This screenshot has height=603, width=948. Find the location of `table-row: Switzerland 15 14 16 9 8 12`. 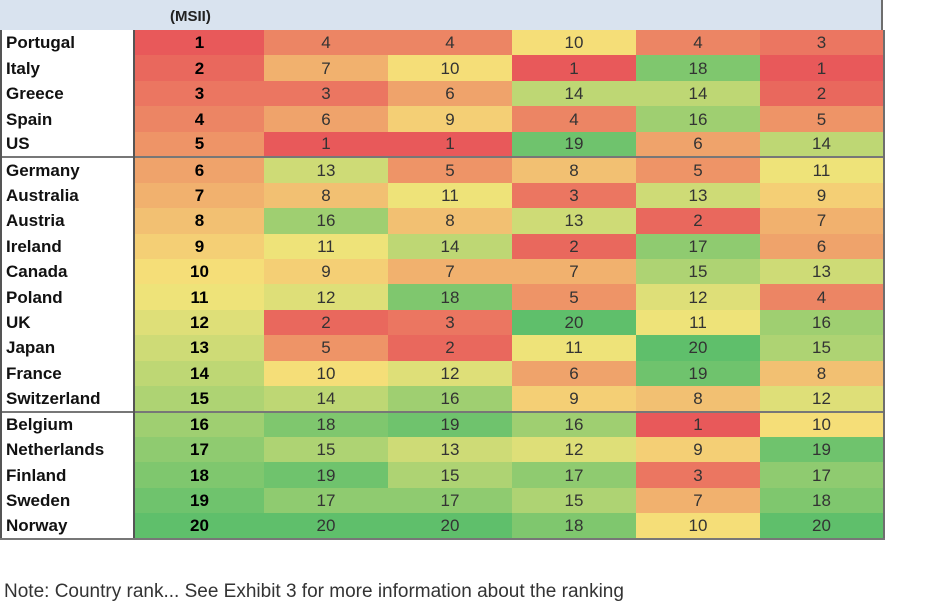

table-row: Switzerland 15 14 16 9 8 12 is located at coordinates (442, 399).